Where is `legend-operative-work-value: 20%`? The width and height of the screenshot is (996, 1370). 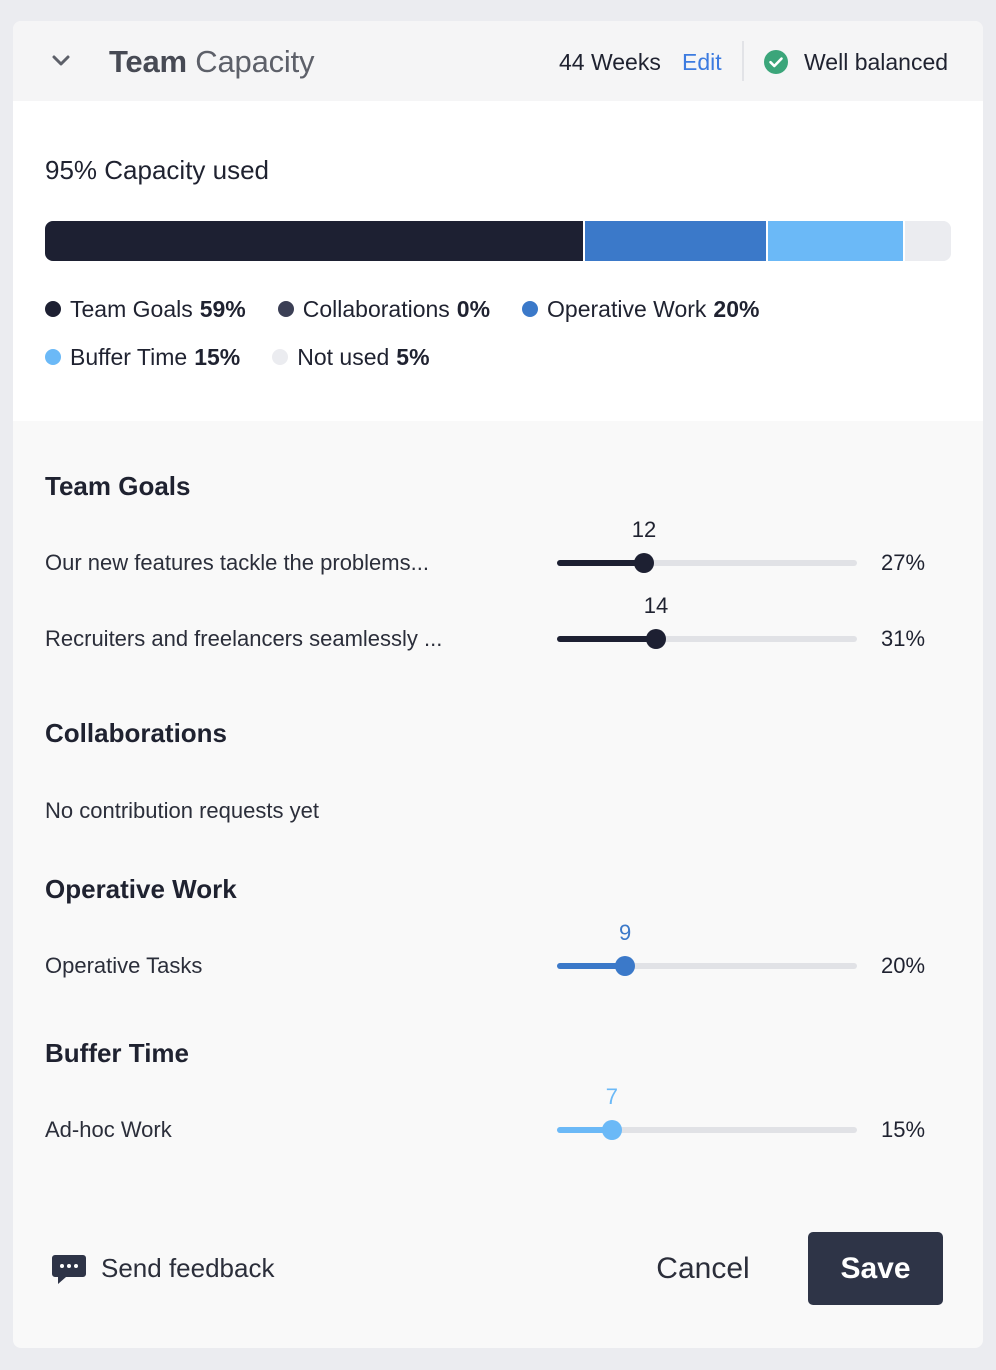 legend-operative-work-value: 20% is located at coordinates (736, 309).